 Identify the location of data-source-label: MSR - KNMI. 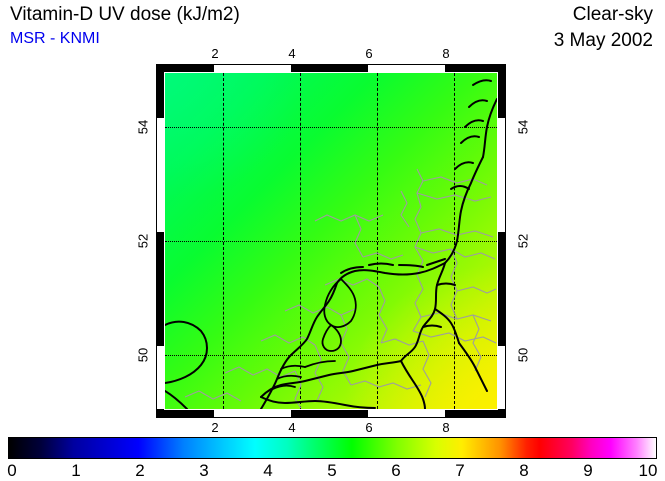
(55, 38).